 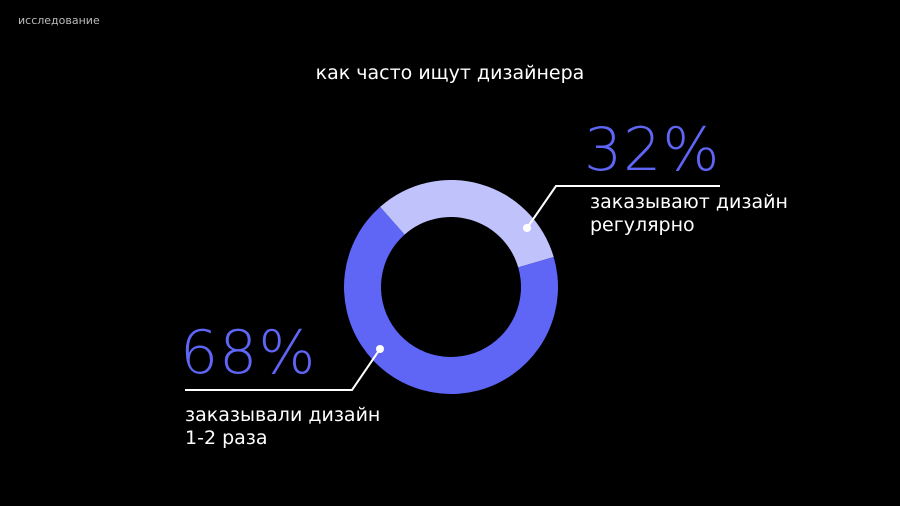 What do you see at coordinates (283, 426) in the screenshot?
I see `category-label: заказывали дизайн 1-2 раза` at bounding box center [283, 426].